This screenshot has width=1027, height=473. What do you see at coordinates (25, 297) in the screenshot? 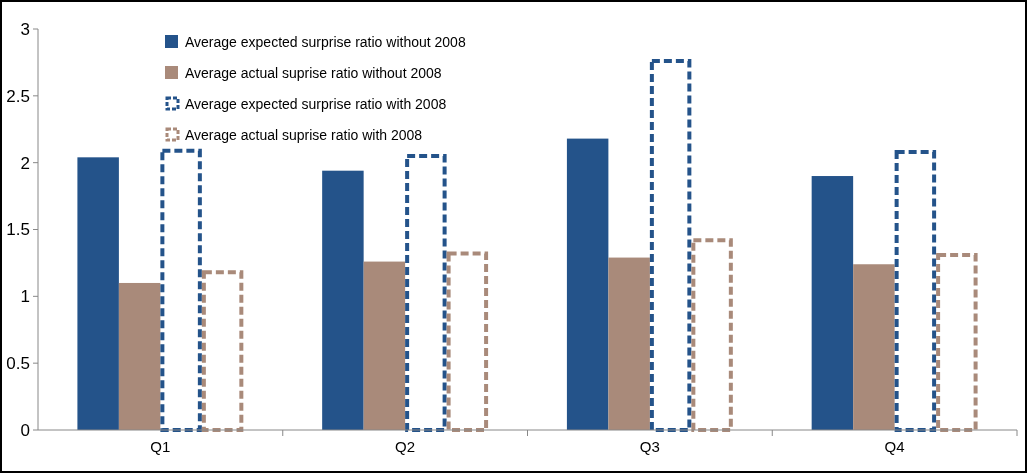
I see `y-tick-label: 1` at bounding box center [25, 297].